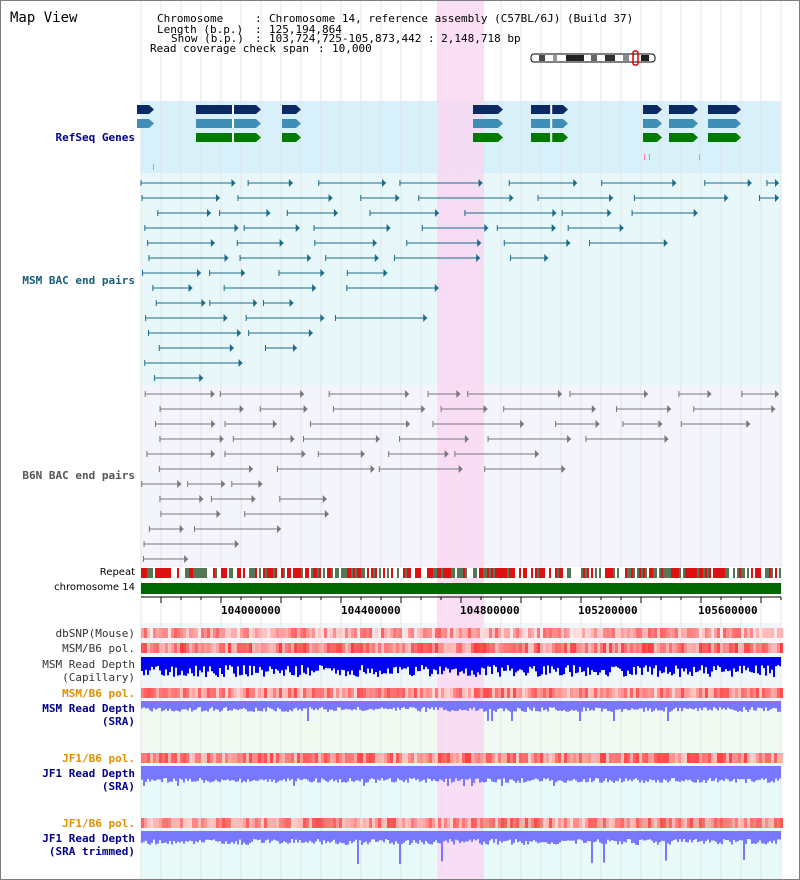 Image resolution: width=800 pixels, height=880 pixels. Describe the element at coordinates (460, 440) in the screenshot. I see `selection-highlight` at that location.